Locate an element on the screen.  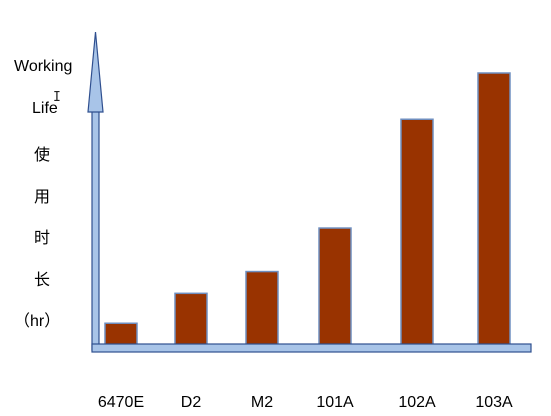
y-axis-shaft is located at coordinates (95, 230).